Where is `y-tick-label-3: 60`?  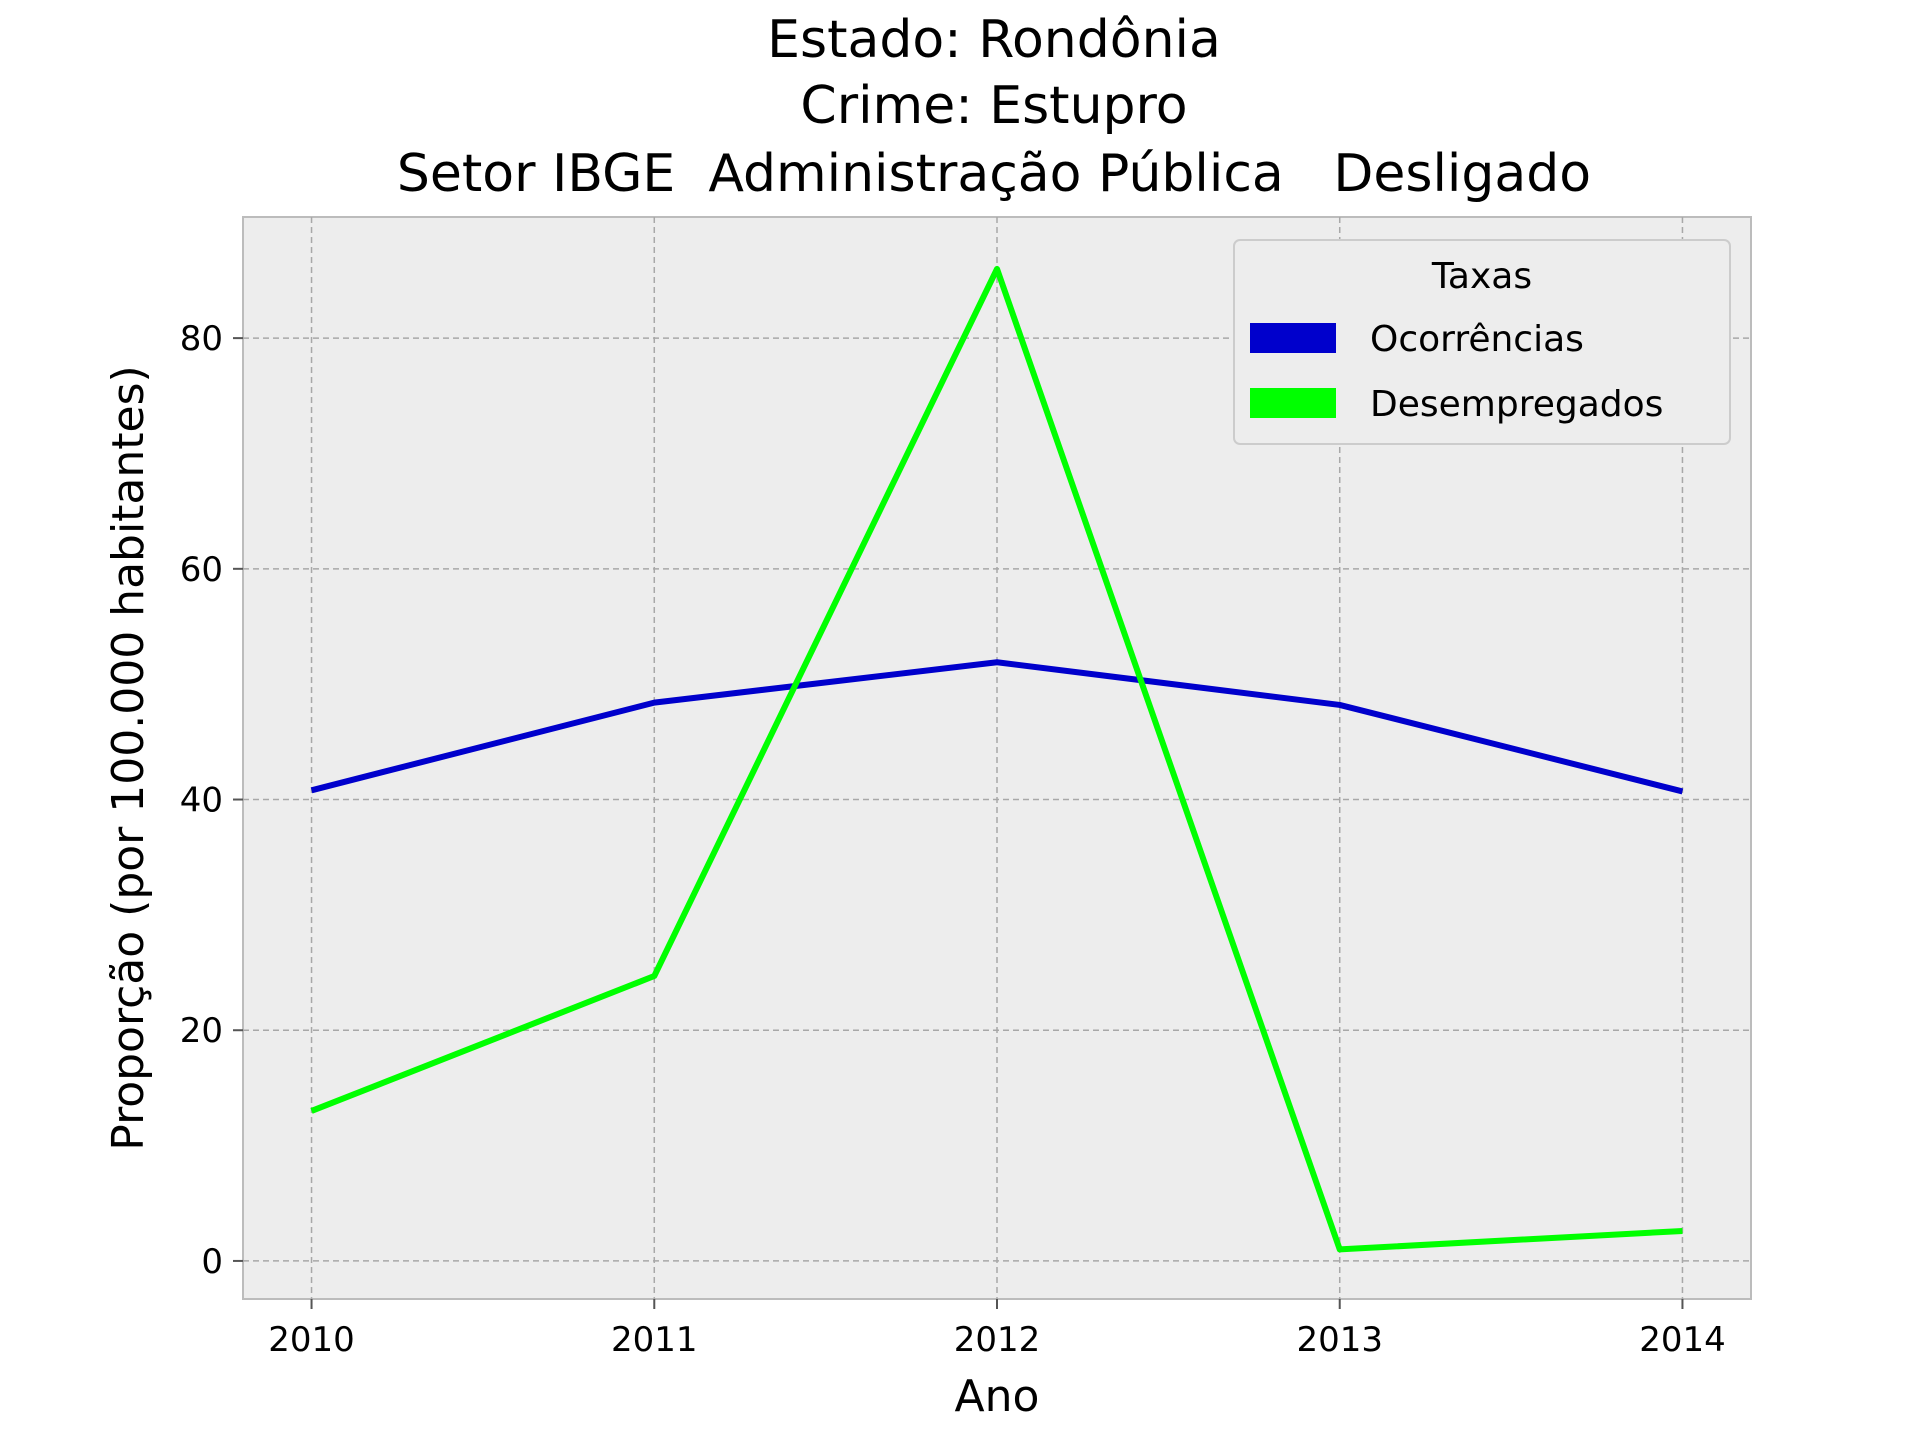 y-tick-label-3: 60 is located at coordinates (201, 570).